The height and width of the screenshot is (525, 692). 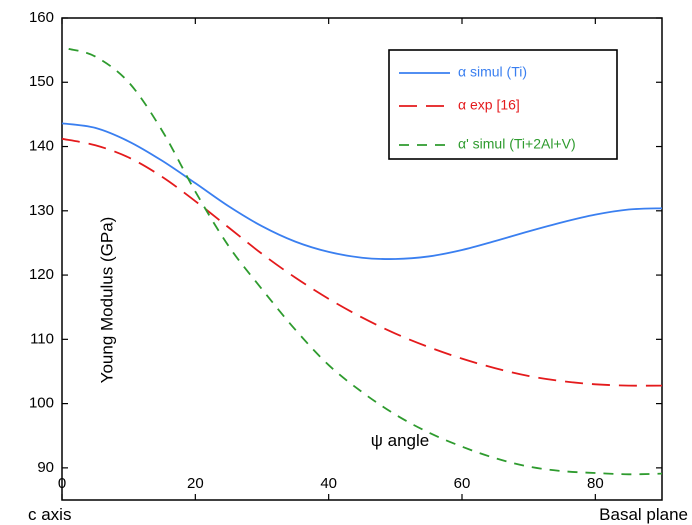 I want to click on y-tick-label: 130, so click(x=41, y=210).